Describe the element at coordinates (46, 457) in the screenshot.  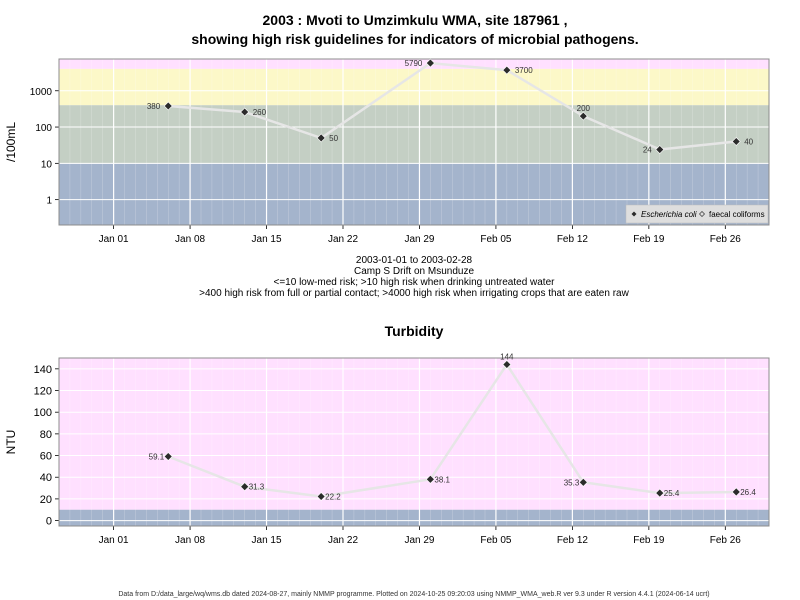
I see `y-tick-label: 60` at that location.